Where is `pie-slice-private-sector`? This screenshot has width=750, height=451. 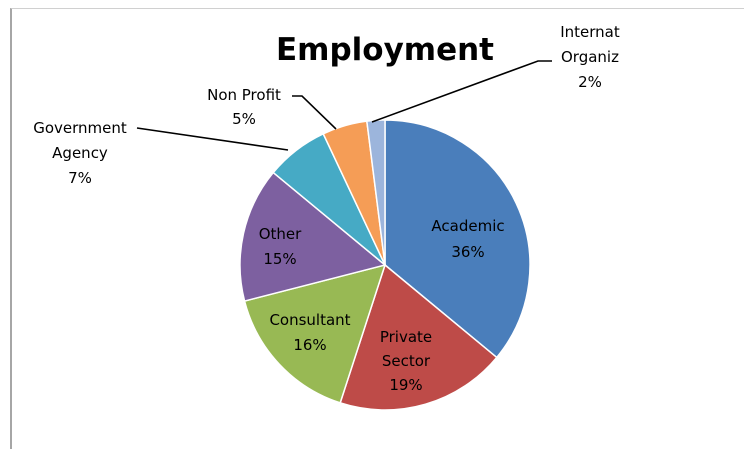 pie-slice-private-sector is located at coordinates (418, 337).